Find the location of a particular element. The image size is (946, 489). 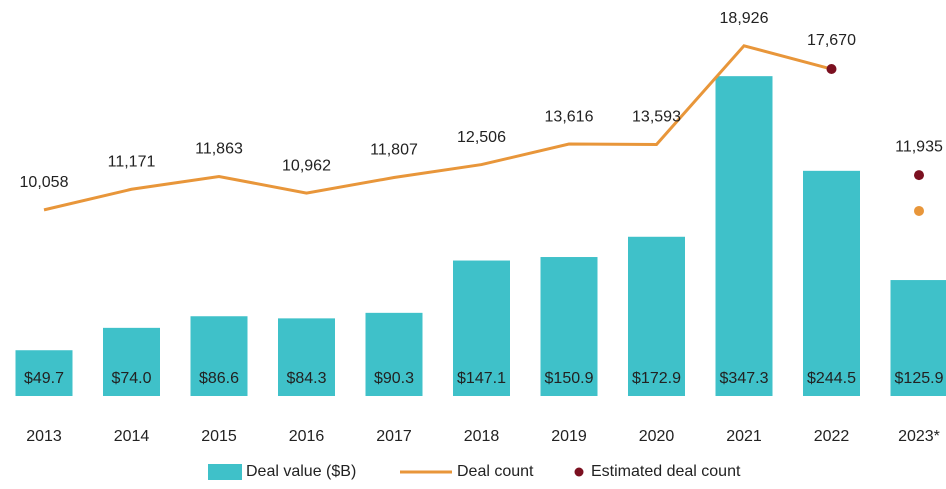

point-label: 13,593 is located at coordinates (656, 117).